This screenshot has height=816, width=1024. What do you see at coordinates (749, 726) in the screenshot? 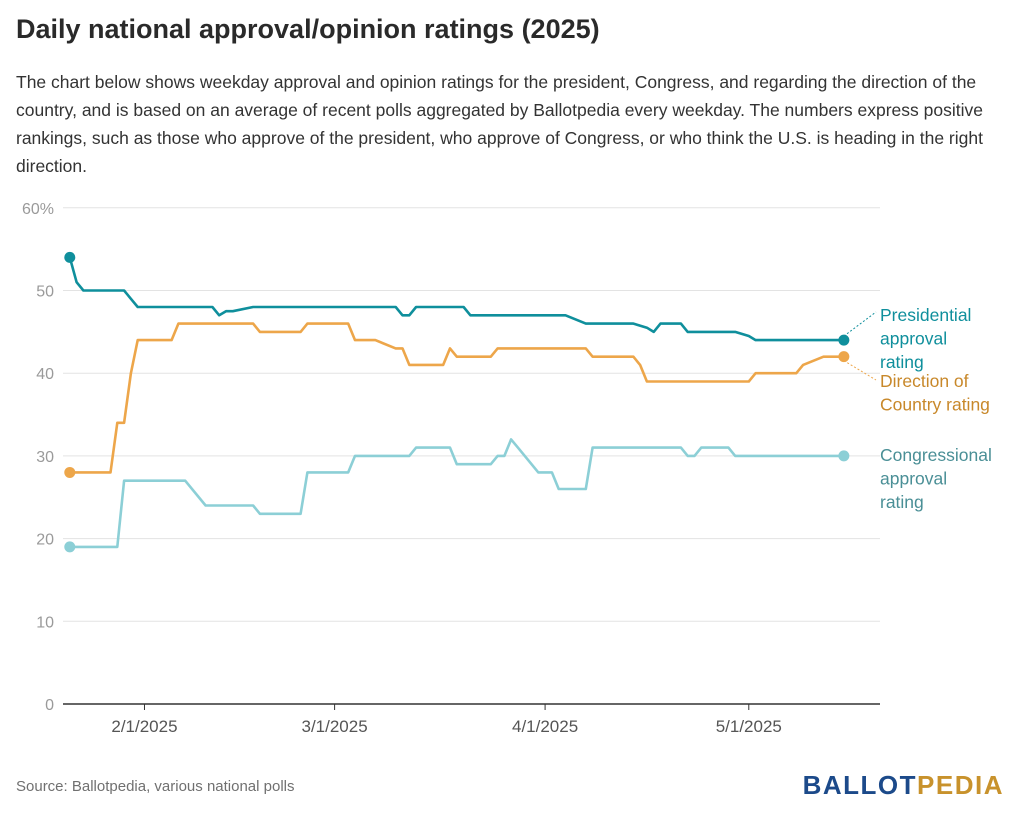
I see `x-tick-label: 5/1/2025` at bounding box center [749, 726].